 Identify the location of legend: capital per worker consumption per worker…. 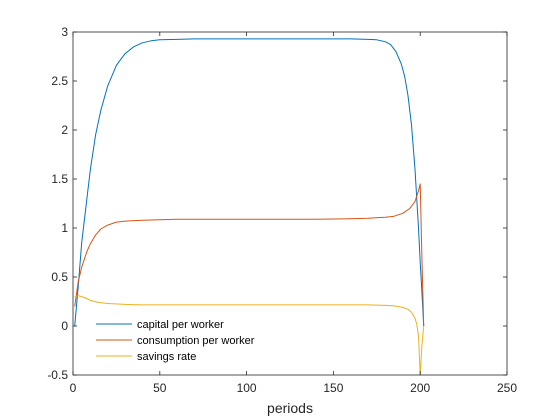
(175, 341).